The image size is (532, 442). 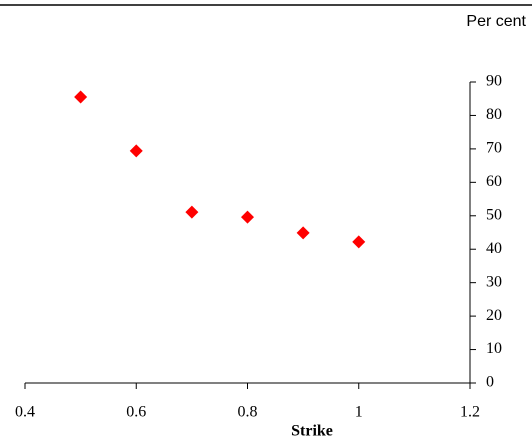 What do you see at coordinates (359, 412) in the screenshot?
I see `x-tick-label: 1` at bounding box center [359, 412].